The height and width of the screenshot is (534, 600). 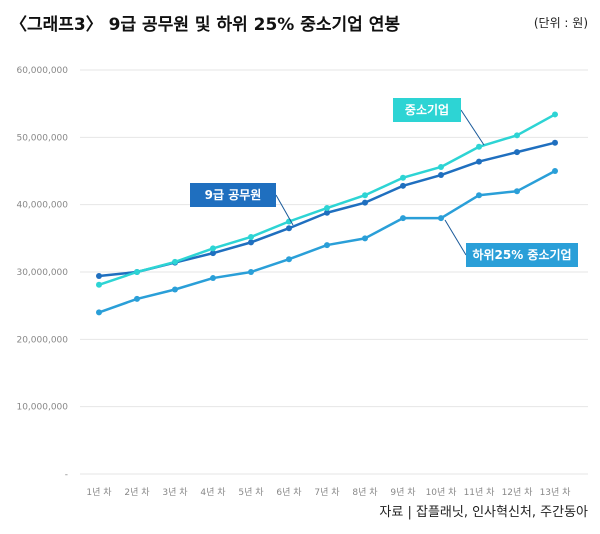 I want to click on unit-label: (단위 : 원), so click(x=560, y=23).